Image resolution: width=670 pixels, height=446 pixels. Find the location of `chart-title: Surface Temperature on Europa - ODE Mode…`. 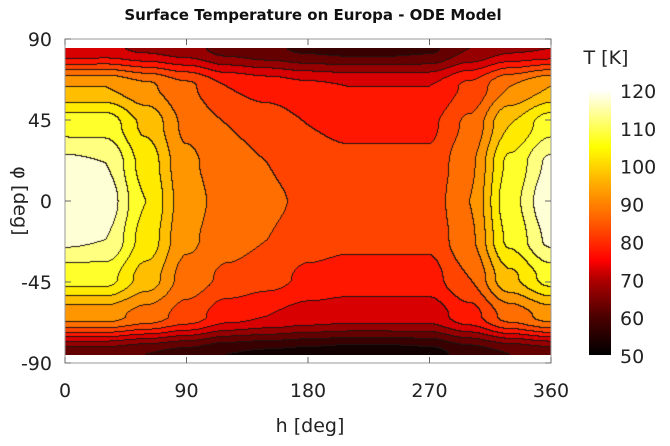

chart-title: Surface Temperature on Europa - ODE Mode… is located at coordinates (313, 15).